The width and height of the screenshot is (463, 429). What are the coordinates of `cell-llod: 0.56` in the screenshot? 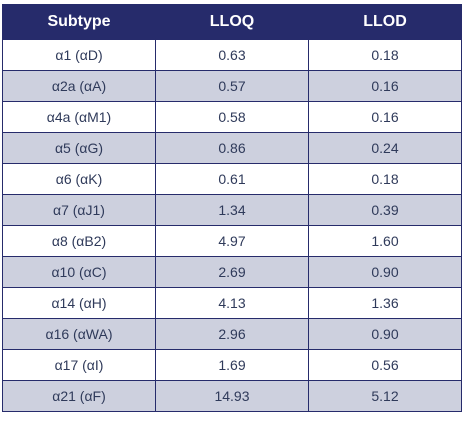 It's located at (385, 365).